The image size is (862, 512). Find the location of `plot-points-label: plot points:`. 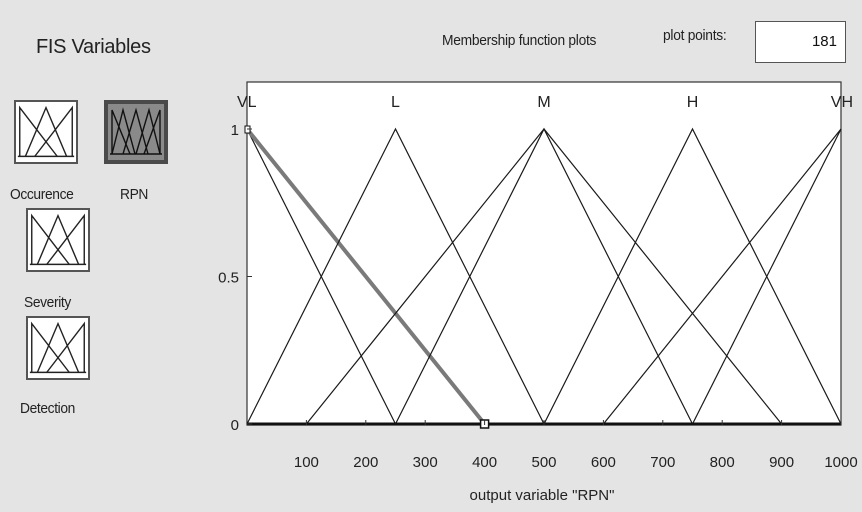

plot-points-label: plot points: is located at coordinates (695, 35).